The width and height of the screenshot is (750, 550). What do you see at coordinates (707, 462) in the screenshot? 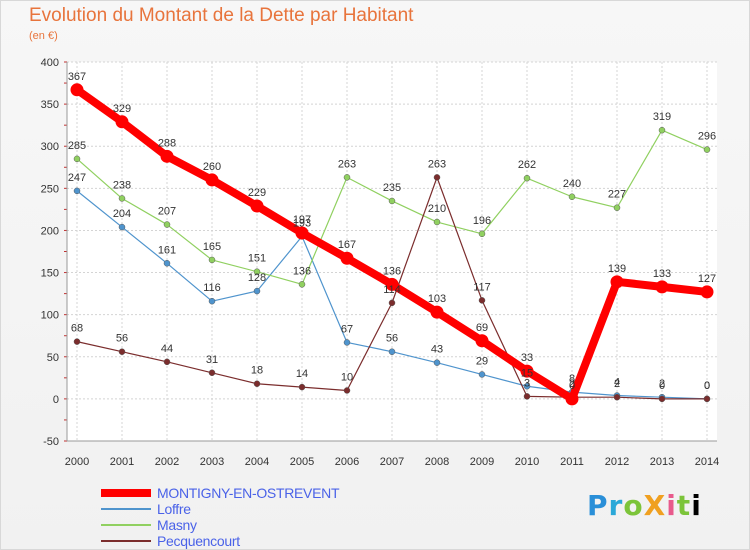
I see `x-tick-label: 2014` at bounding box center [707, 462].